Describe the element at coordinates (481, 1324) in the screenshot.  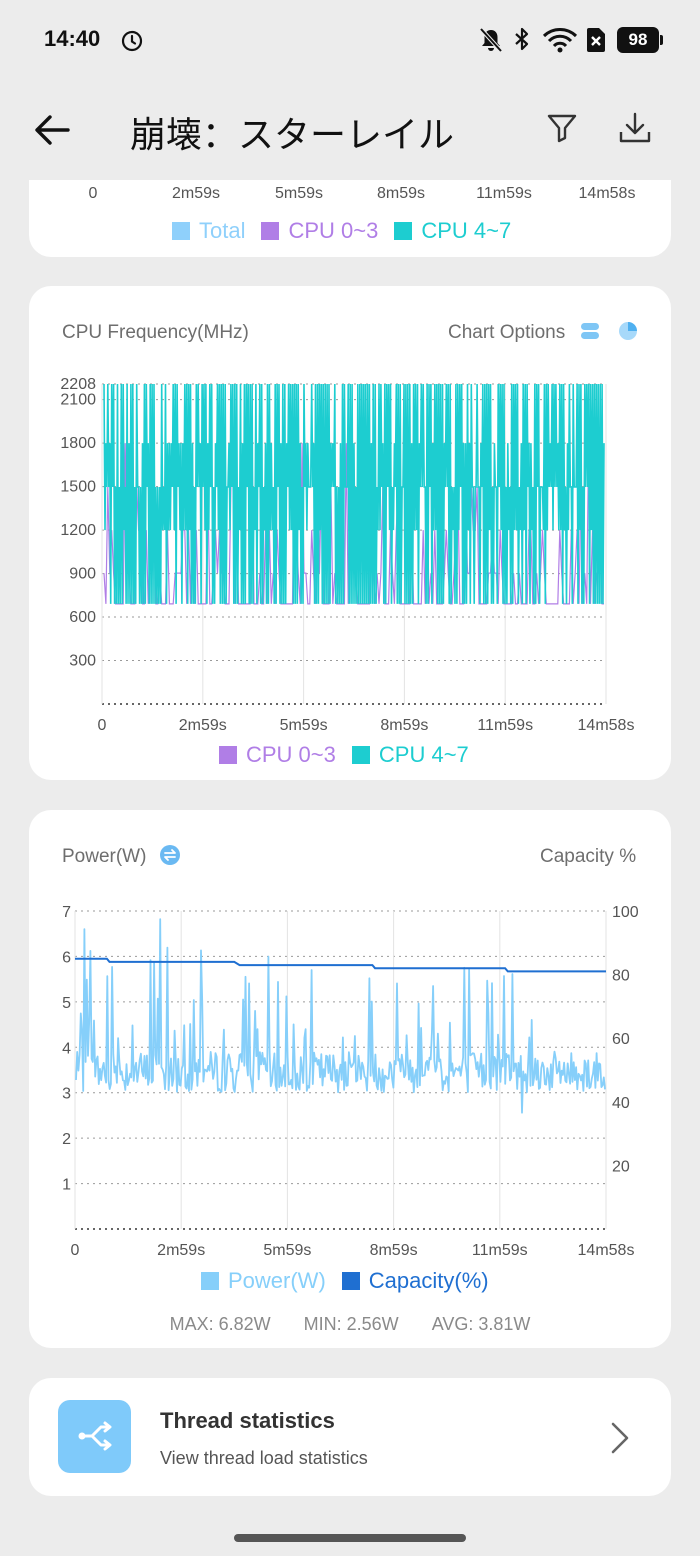
I see `stat-avg: AVG: 3.81W` at that location.